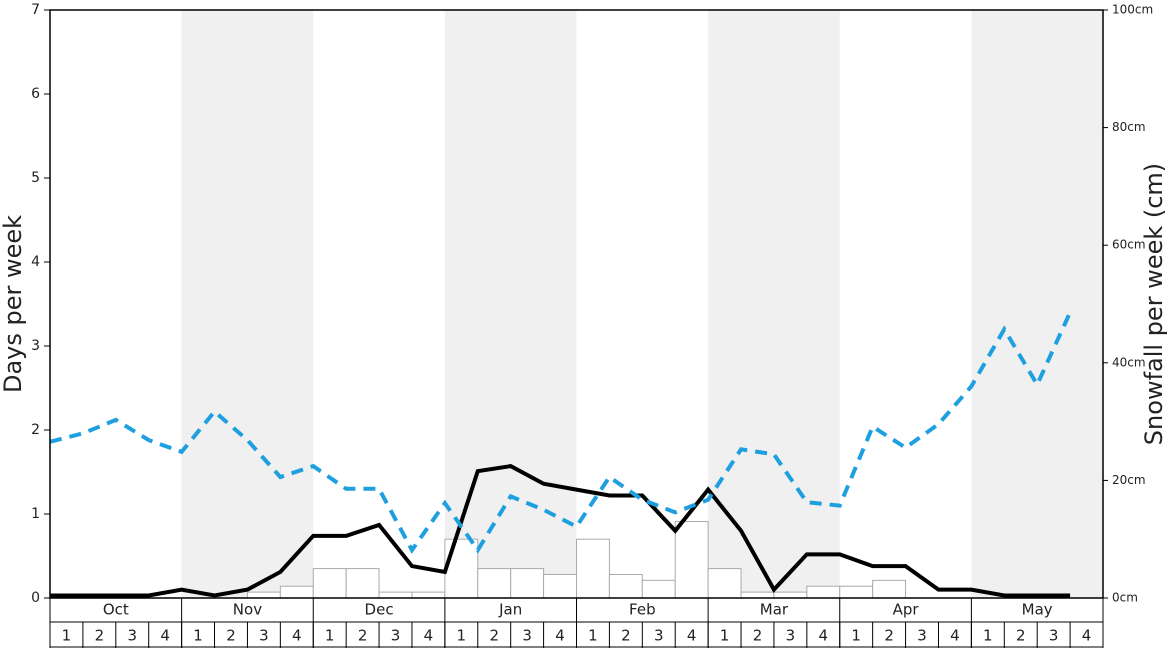 The width and height of the screenshot is (1168, 648). Describe the element at coordinates (1125, 598) in the screenshot. I see `y2-tick-label: 0cm` at that location.